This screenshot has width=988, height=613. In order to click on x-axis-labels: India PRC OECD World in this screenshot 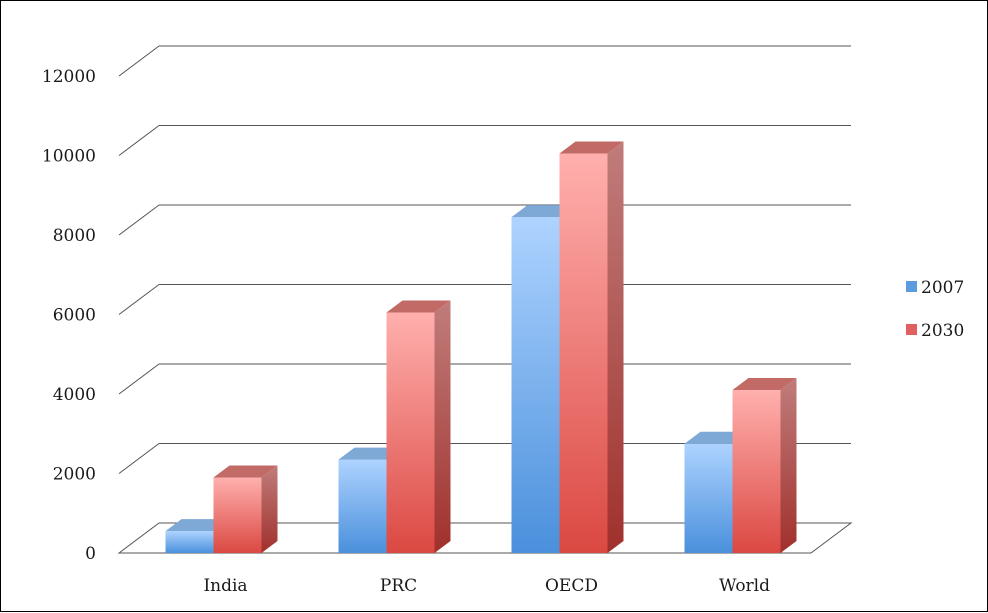, I will do `click(486, 586)`.